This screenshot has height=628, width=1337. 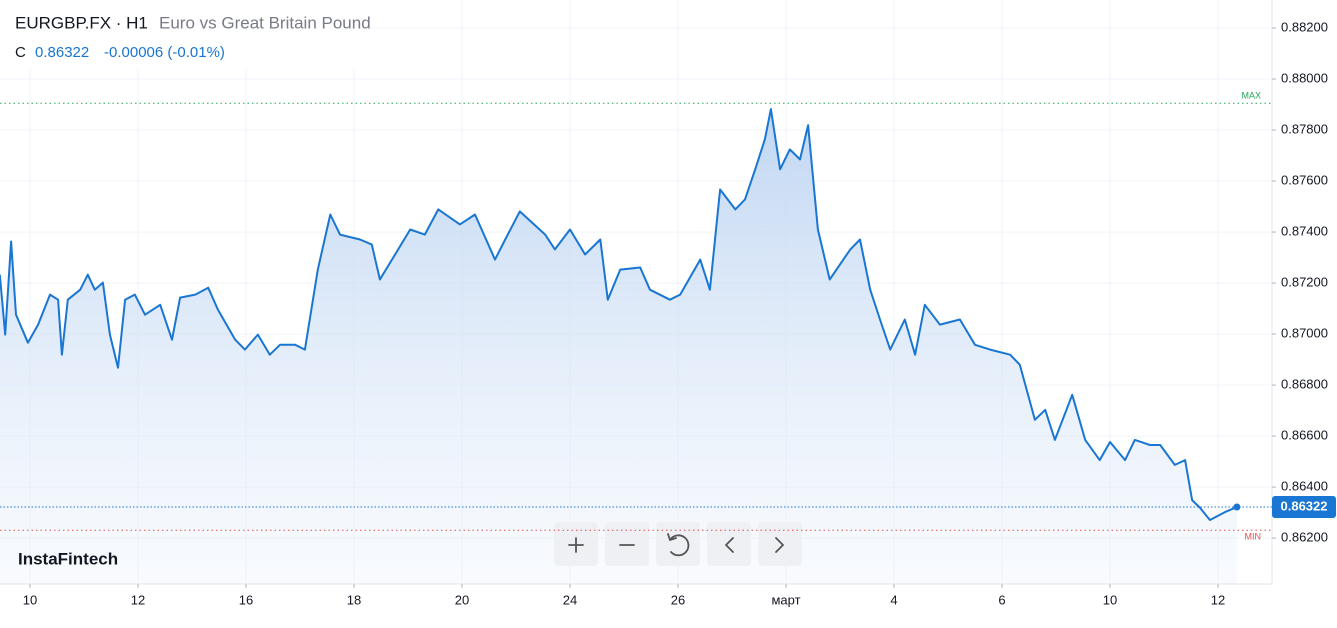 What do you see at coordinates (893, 599) in the screenshot?
I see `x-tick-label: 4` at bounding box center [893, 599].